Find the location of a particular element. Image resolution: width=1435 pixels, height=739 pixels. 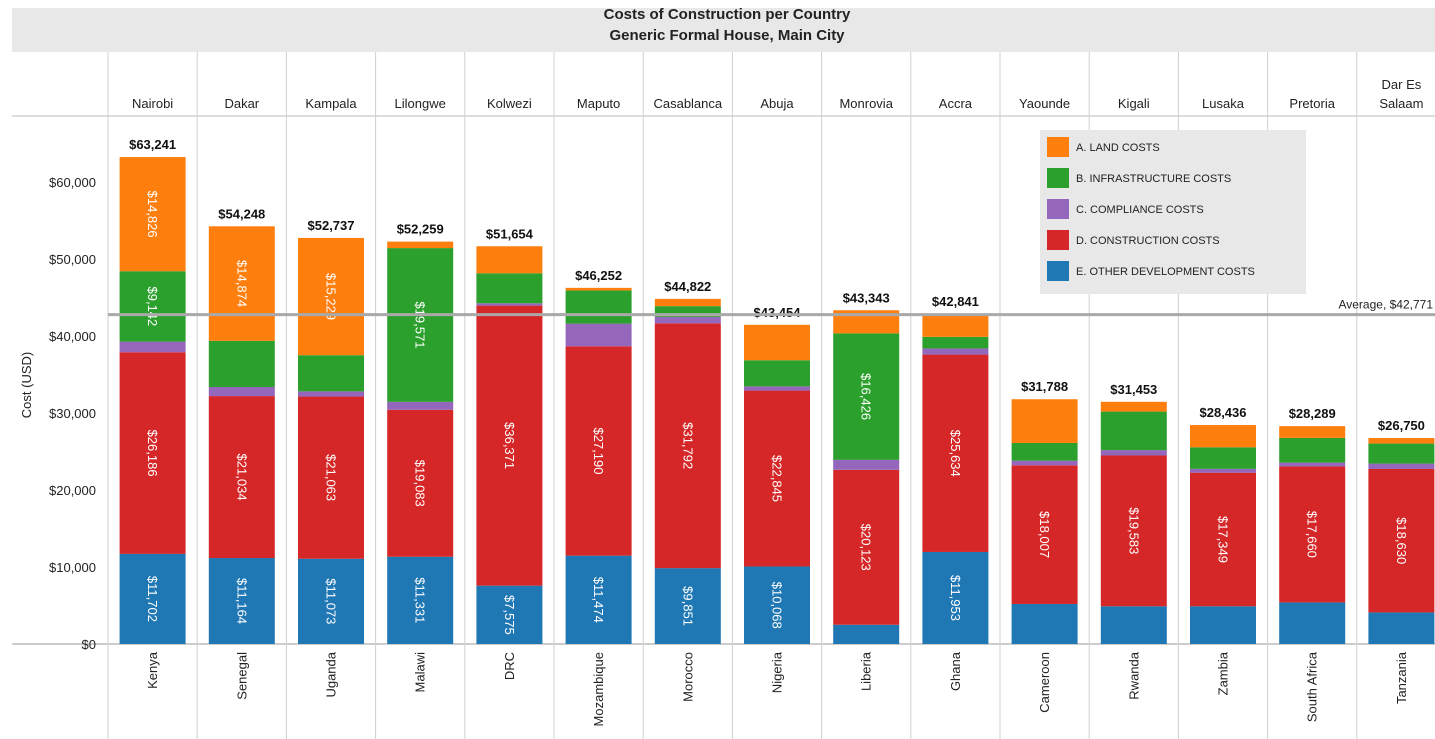

bar-total-label: $54,248 is located at coordinates (241, 213).